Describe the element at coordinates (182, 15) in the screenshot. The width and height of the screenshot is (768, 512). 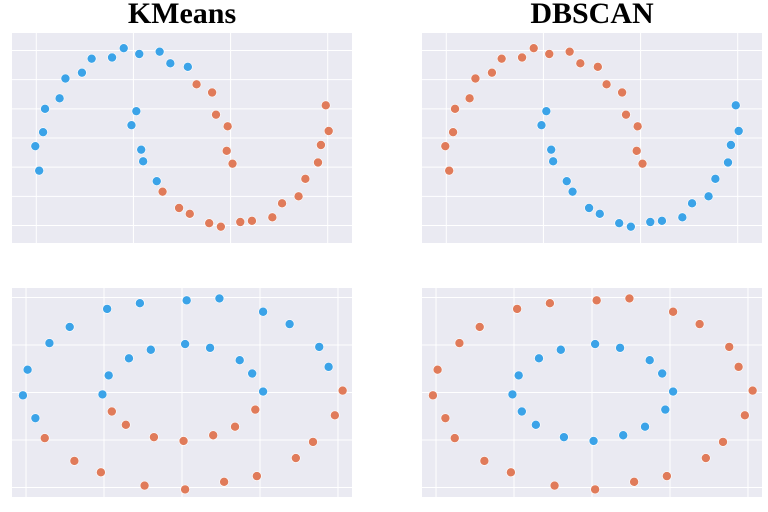
I see `chart-title: KMeans` at that location.